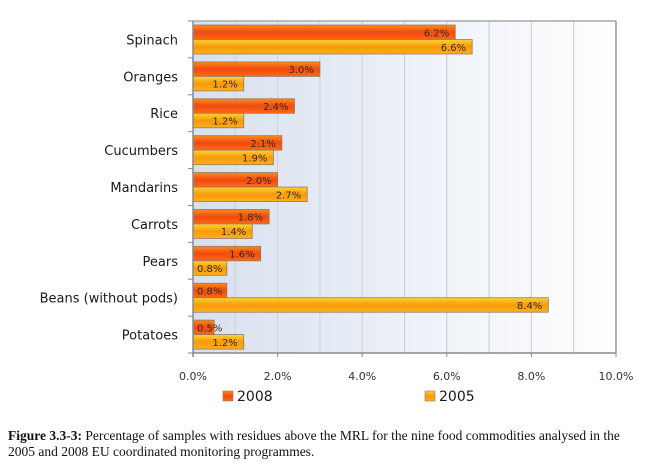  Describe the element at coordinates (457, 397) in the screenshot. I see `legend-label: 2005` at that location.